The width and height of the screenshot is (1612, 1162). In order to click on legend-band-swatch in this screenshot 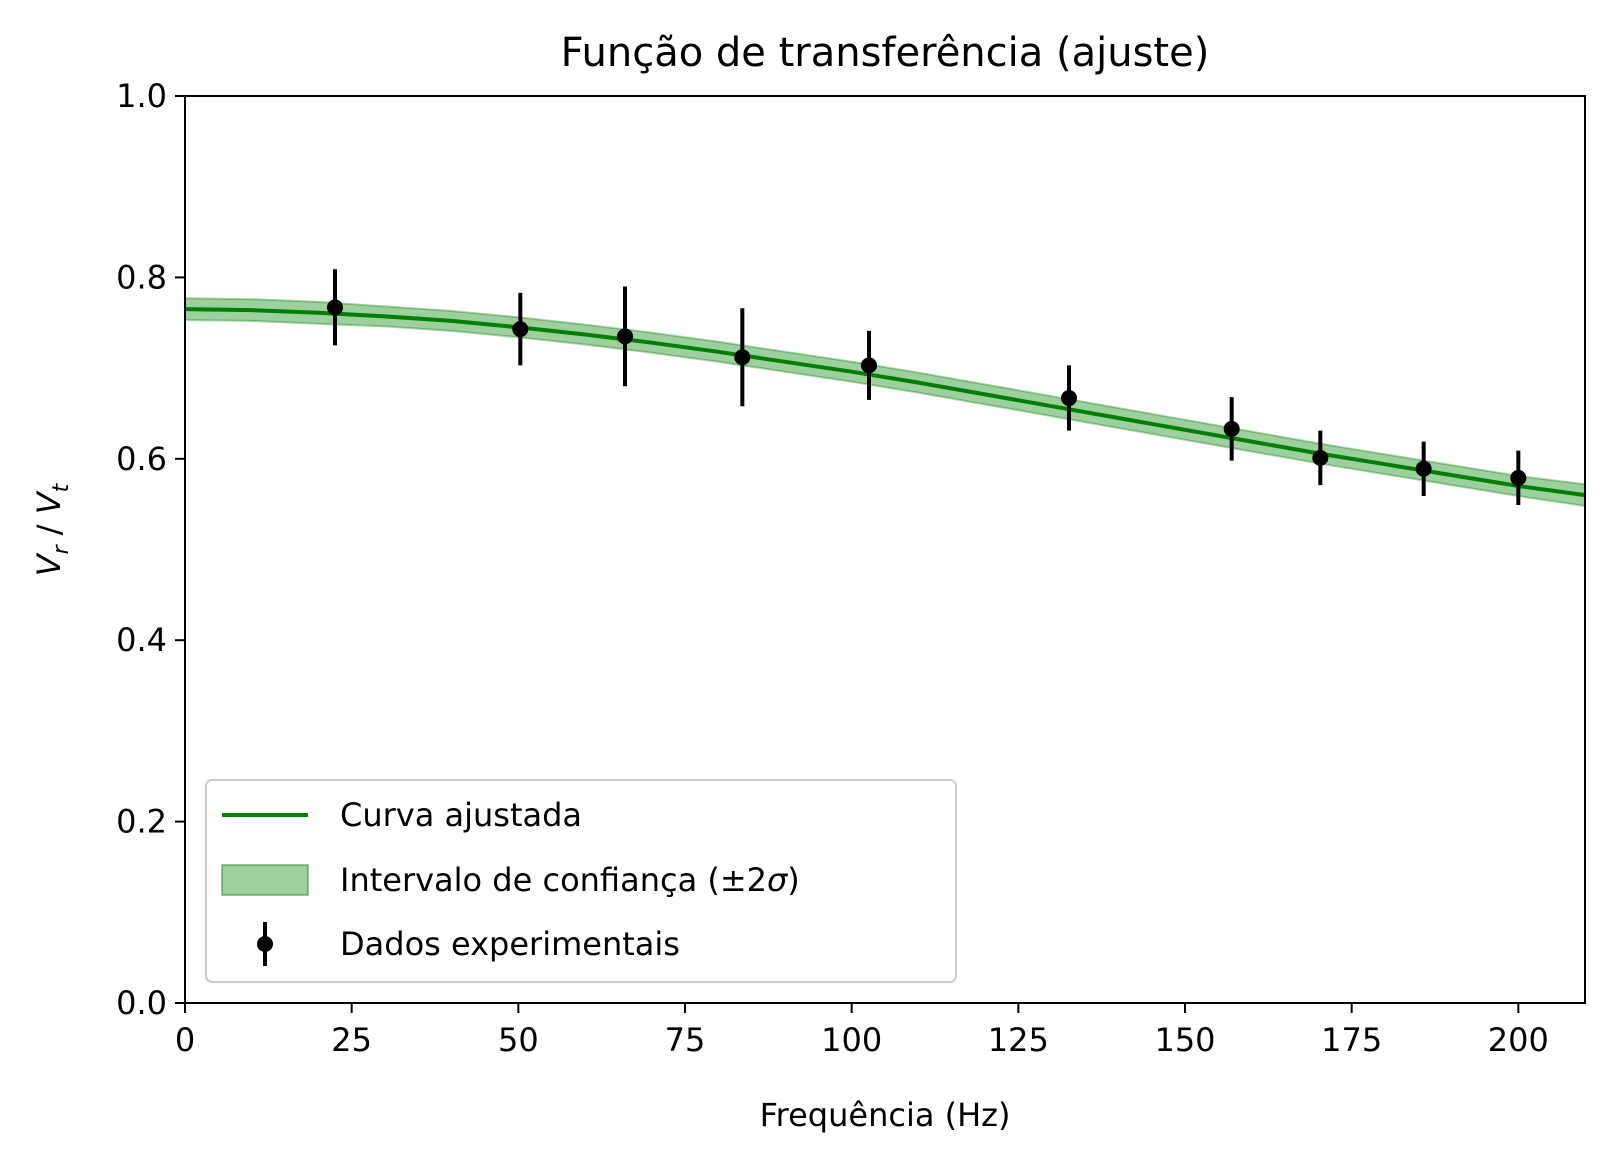, I will do `click(265, 880)`.